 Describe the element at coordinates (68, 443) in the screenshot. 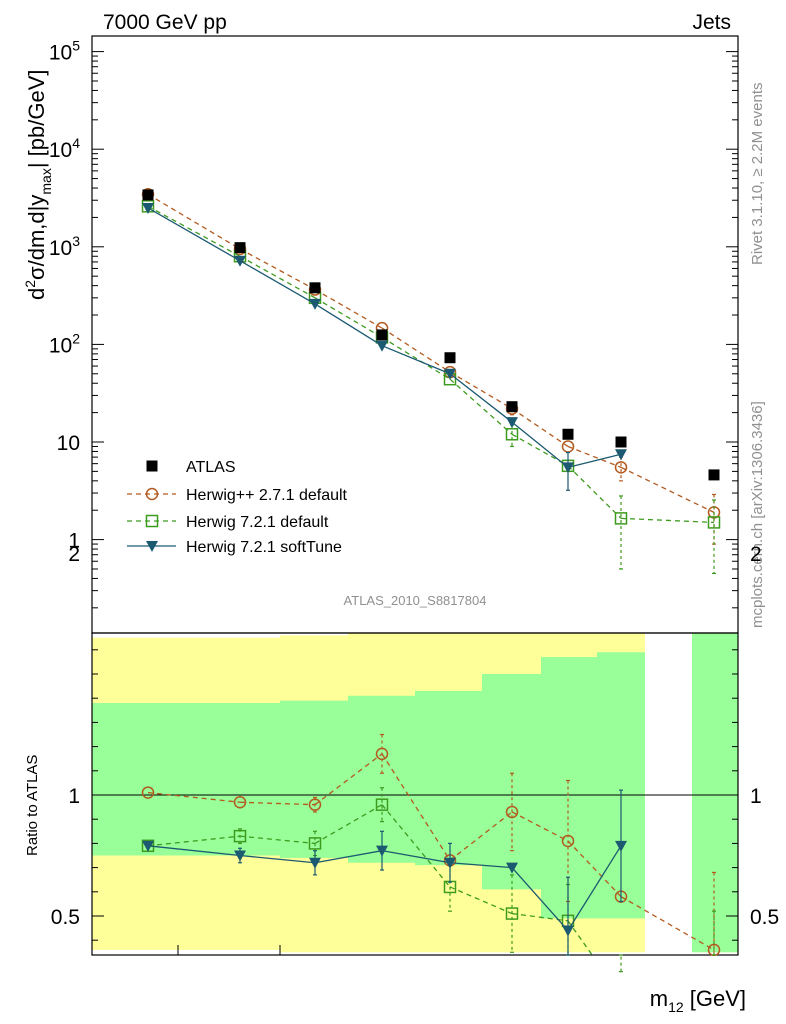

I see `y-tick-label: 10` at that location.